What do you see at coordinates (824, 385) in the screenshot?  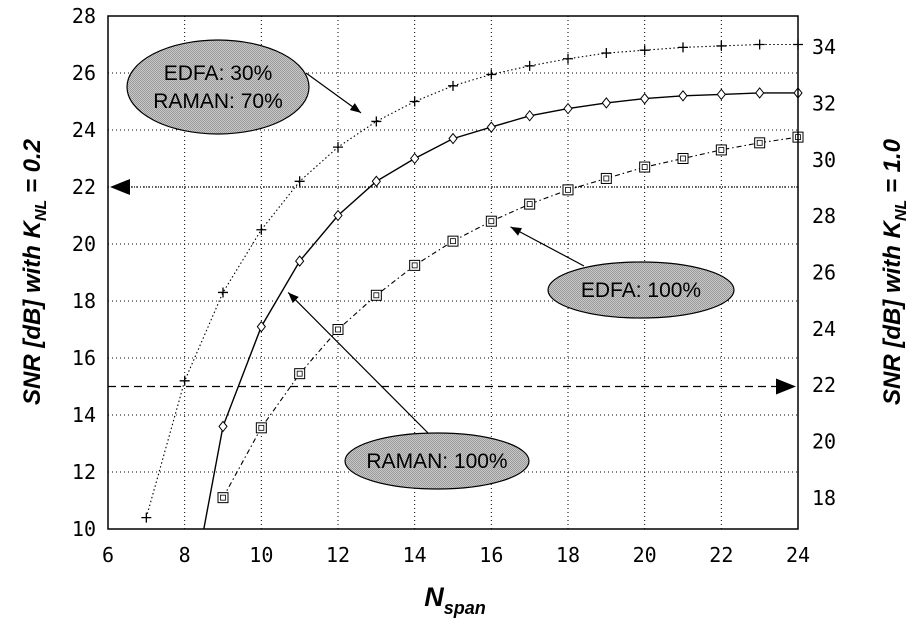 I see `y-right-tick-label: 22` at bounding box center [824, 385].